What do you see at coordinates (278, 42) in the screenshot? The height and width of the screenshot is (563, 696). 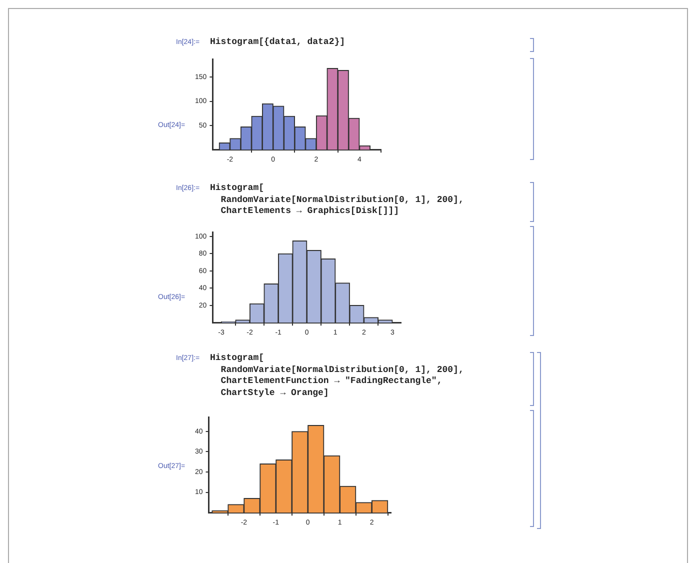 I see `text: Histogram[{data1, data2}]` at bounding box center [278, 42].